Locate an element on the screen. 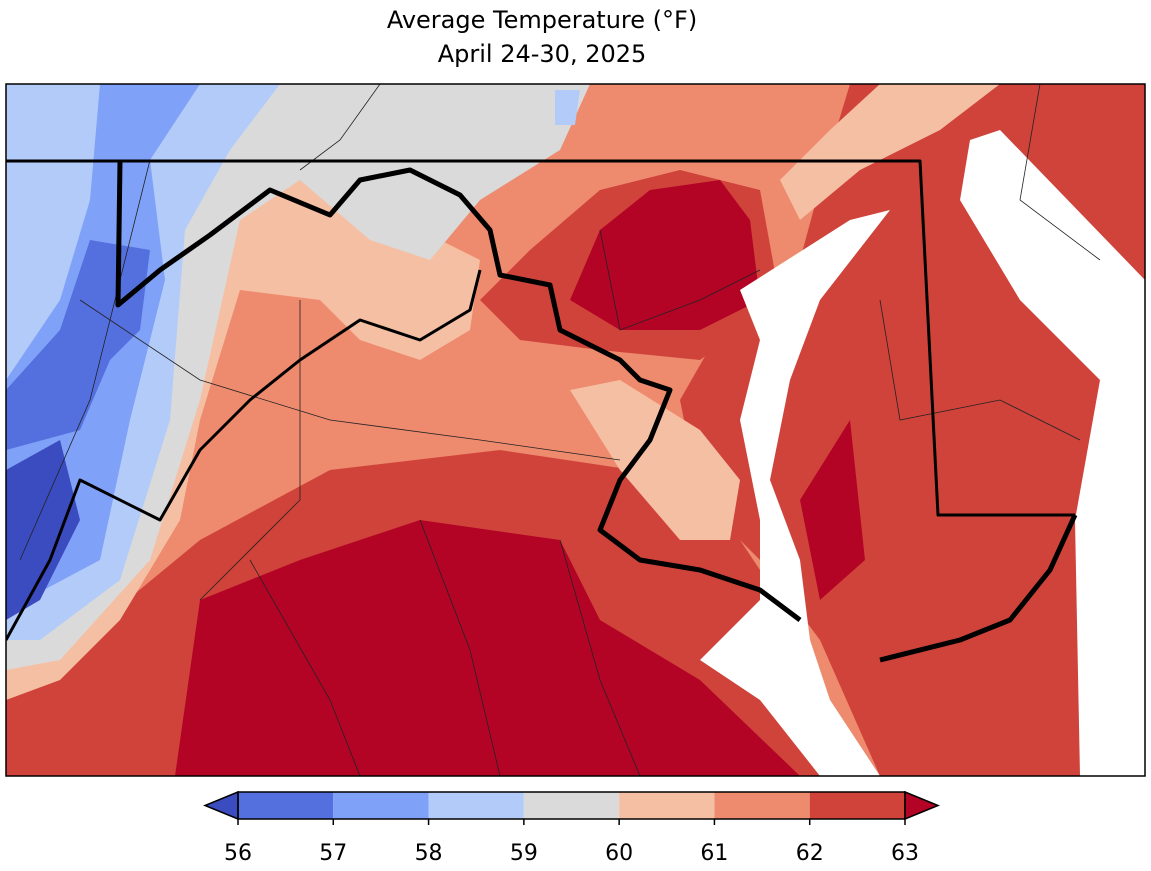 The image size is (1151, 871). colorbar-tick-label: 62 is located at coordinates (810, 853).